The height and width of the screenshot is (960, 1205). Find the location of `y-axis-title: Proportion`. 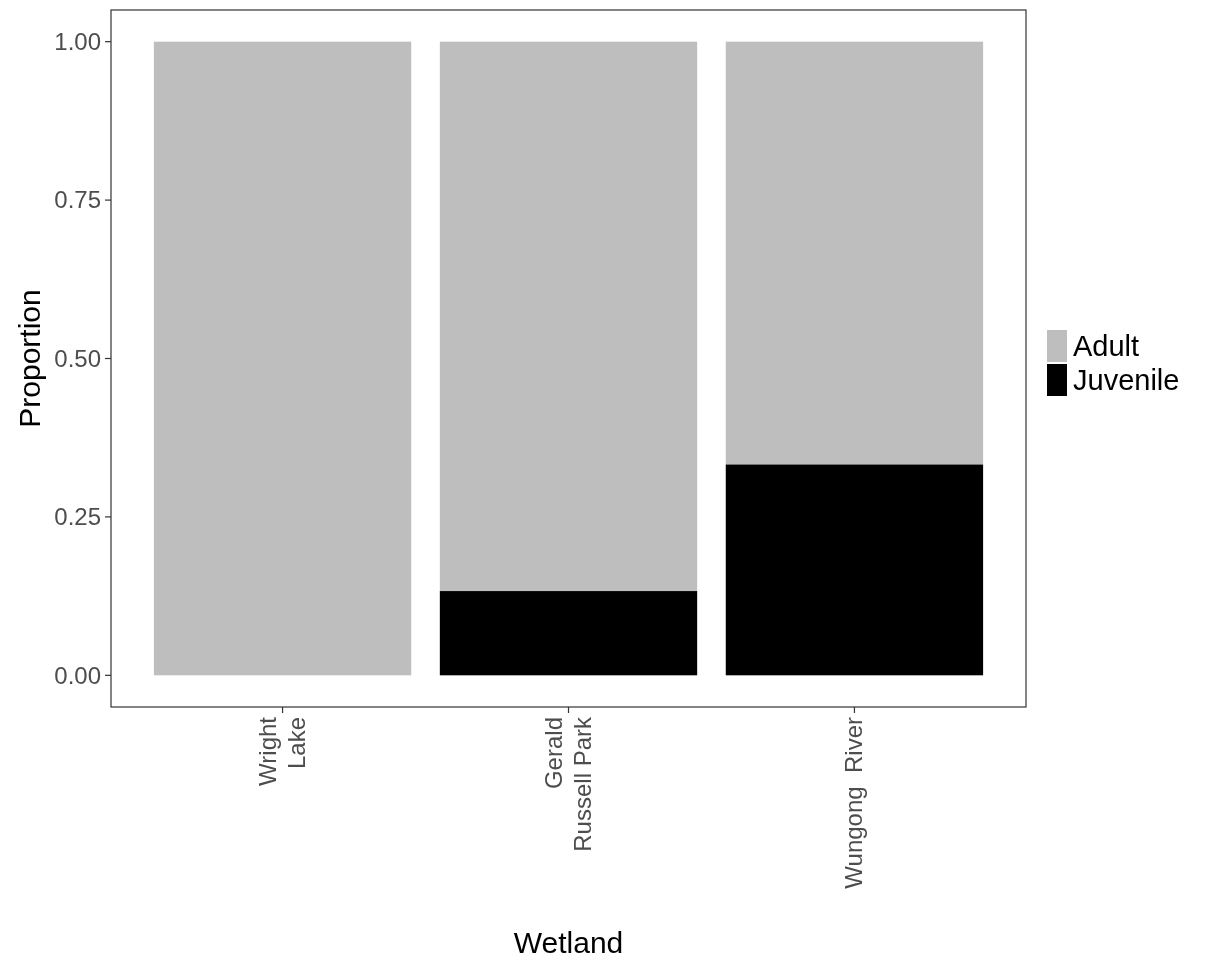

y-axis-title: Proportion is located at coordinates (29, 358).